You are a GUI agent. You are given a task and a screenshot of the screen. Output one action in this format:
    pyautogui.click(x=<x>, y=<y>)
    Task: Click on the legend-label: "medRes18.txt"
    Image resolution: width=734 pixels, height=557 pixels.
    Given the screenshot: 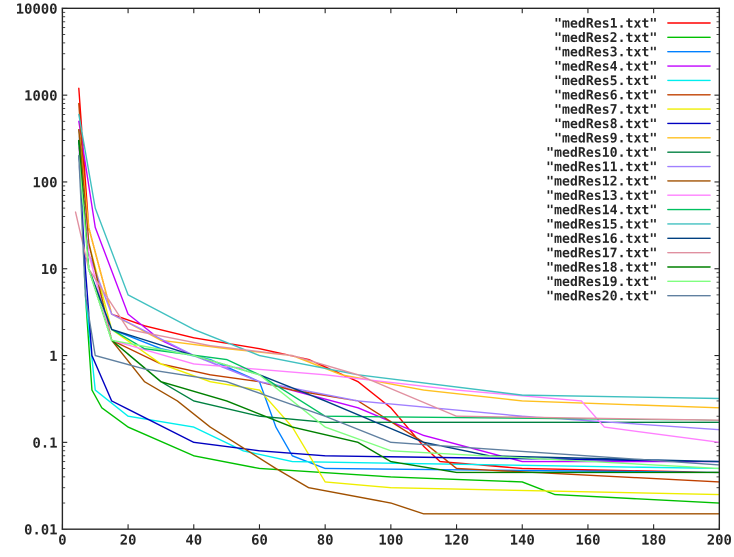 What is the action you would take?
    pyautogui.click(x=602, y=267)
    